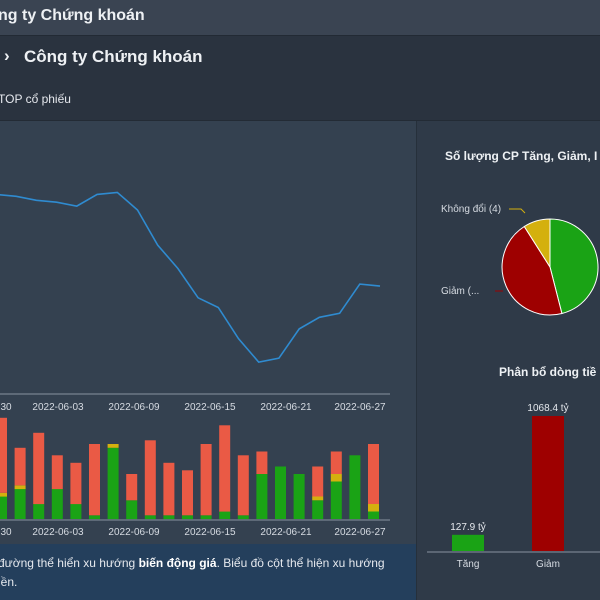 This screenshot has width=600, height=600. I want to click on pie-label-unchanged: Không đổi (4), so click(471, 209).